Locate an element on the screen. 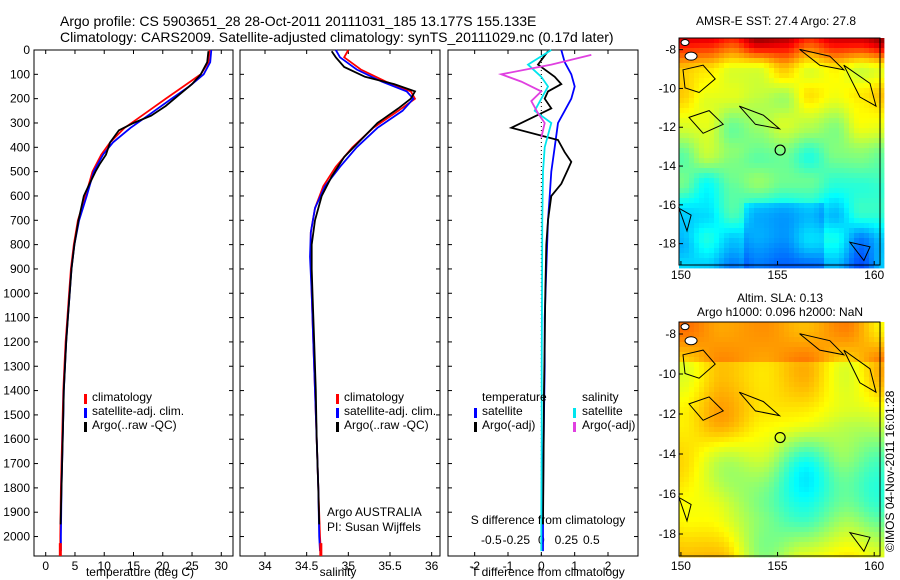 The height and width of the screenshot is (580, 900). sla-title-1: Altim. SLA: 0.13 is located at coordinates (780, 298).